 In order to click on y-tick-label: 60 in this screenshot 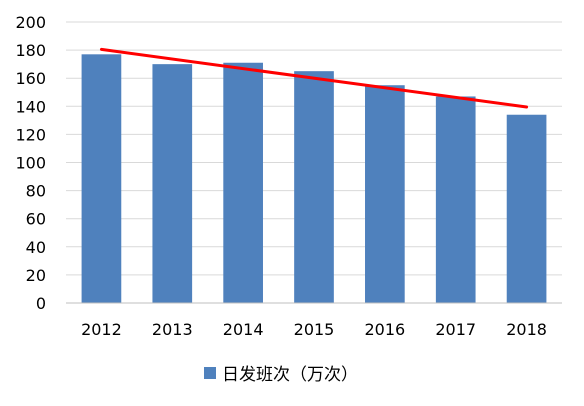, I will do `click(36, 219)`.